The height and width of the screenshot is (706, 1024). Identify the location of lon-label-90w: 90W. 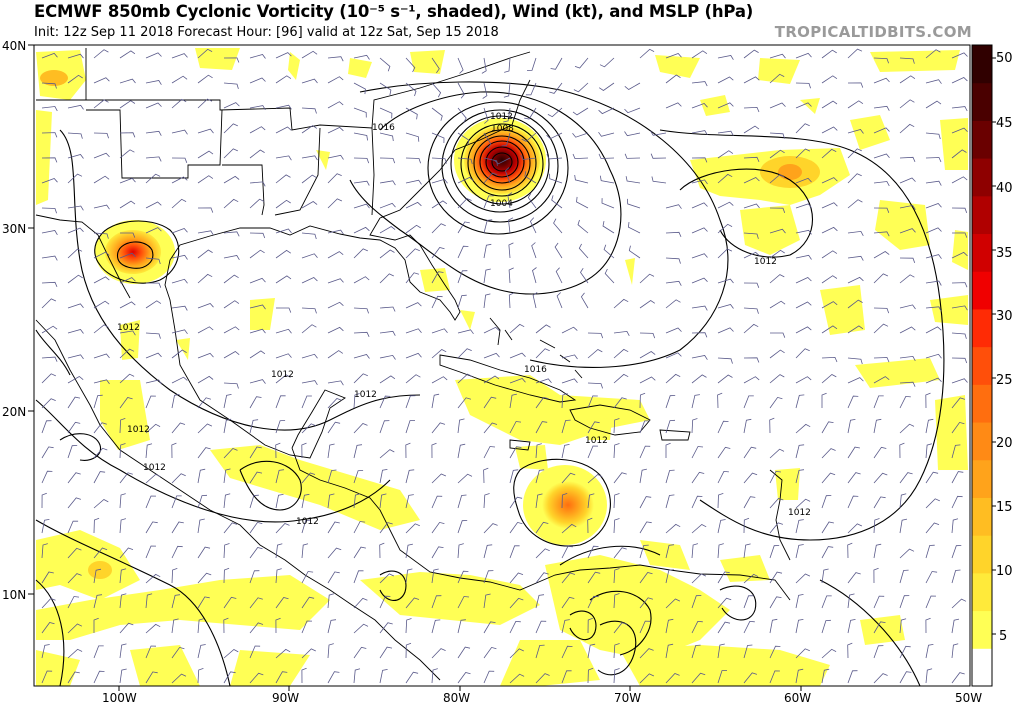
(285, 698).